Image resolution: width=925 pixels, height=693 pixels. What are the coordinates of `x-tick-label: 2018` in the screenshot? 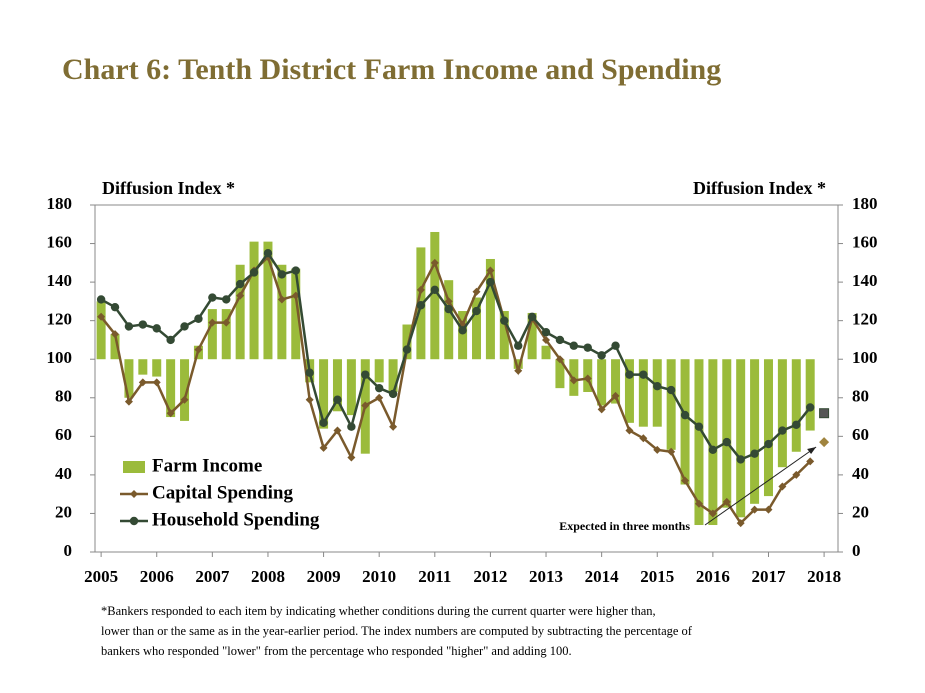 It's located at (824, 576).